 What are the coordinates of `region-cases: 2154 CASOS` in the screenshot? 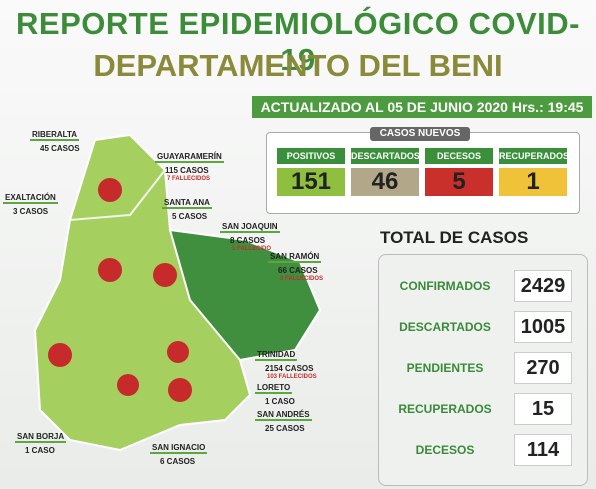 It's located at (289, 368).